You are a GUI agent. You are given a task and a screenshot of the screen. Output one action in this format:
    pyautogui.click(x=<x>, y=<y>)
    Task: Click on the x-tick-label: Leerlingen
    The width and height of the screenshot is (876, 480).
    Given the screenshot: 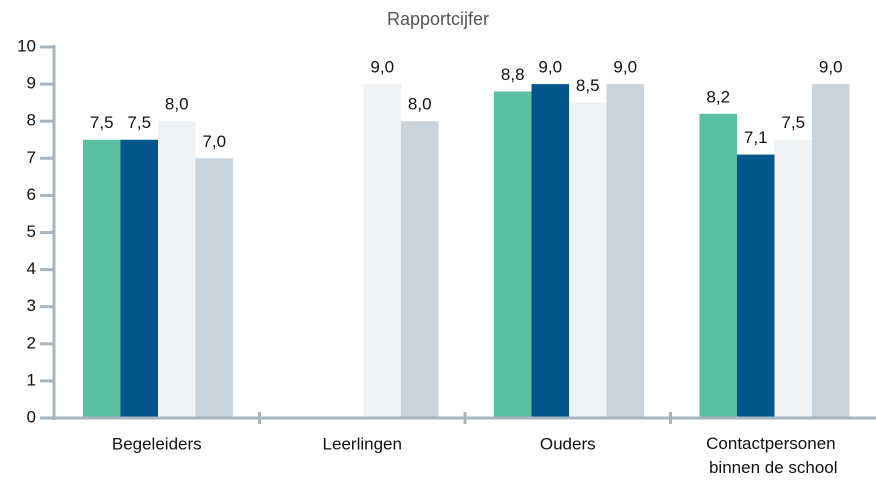 What is the action you would take?
    pyautogui.click(x=362, y=443)
    